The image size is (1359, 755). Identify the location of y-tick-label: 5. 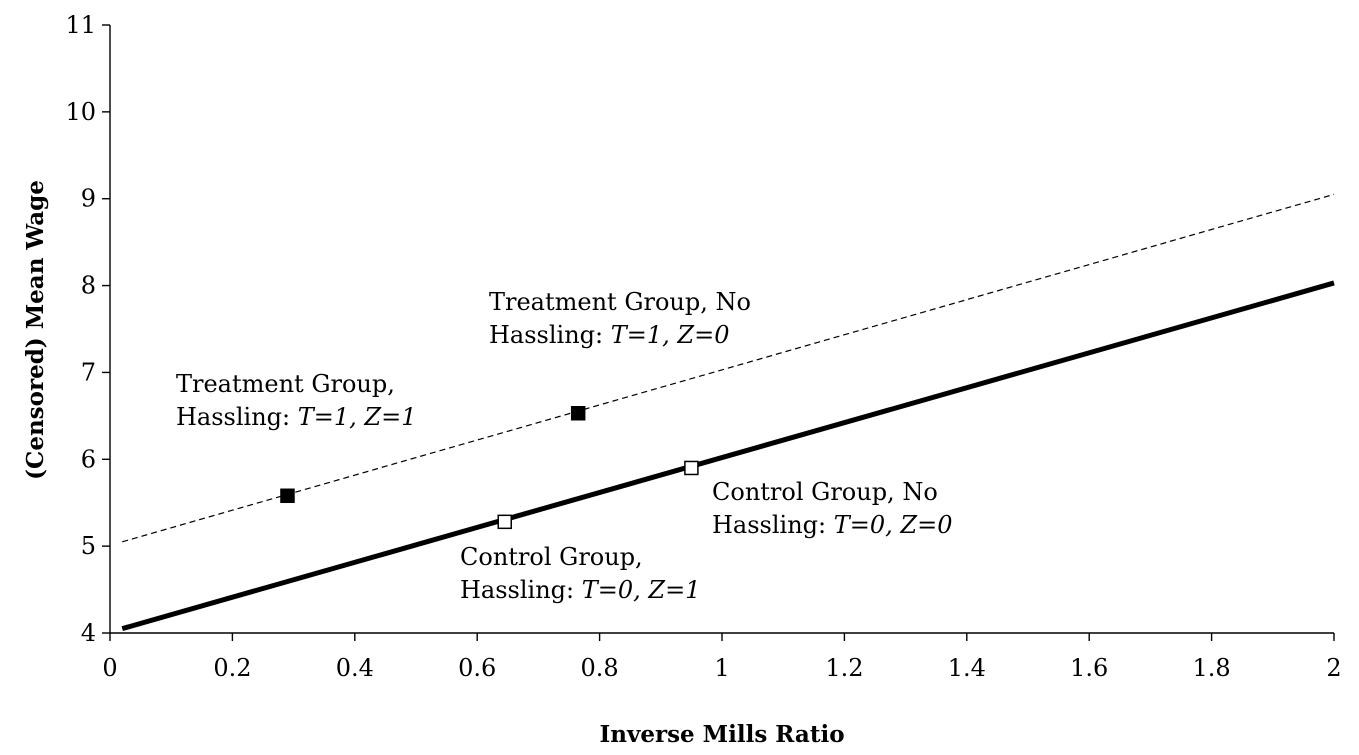
(88, 546).